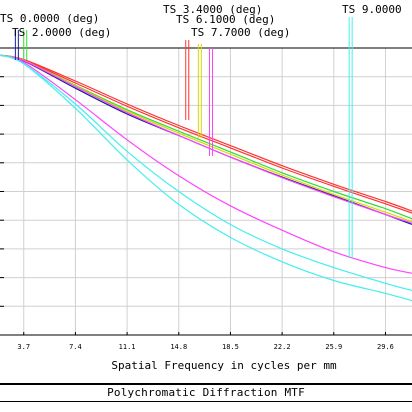 This screenshot has height=412, width=412. I want to click on legend-label-2: TS 3.4000 (deg), so click(212, 9).